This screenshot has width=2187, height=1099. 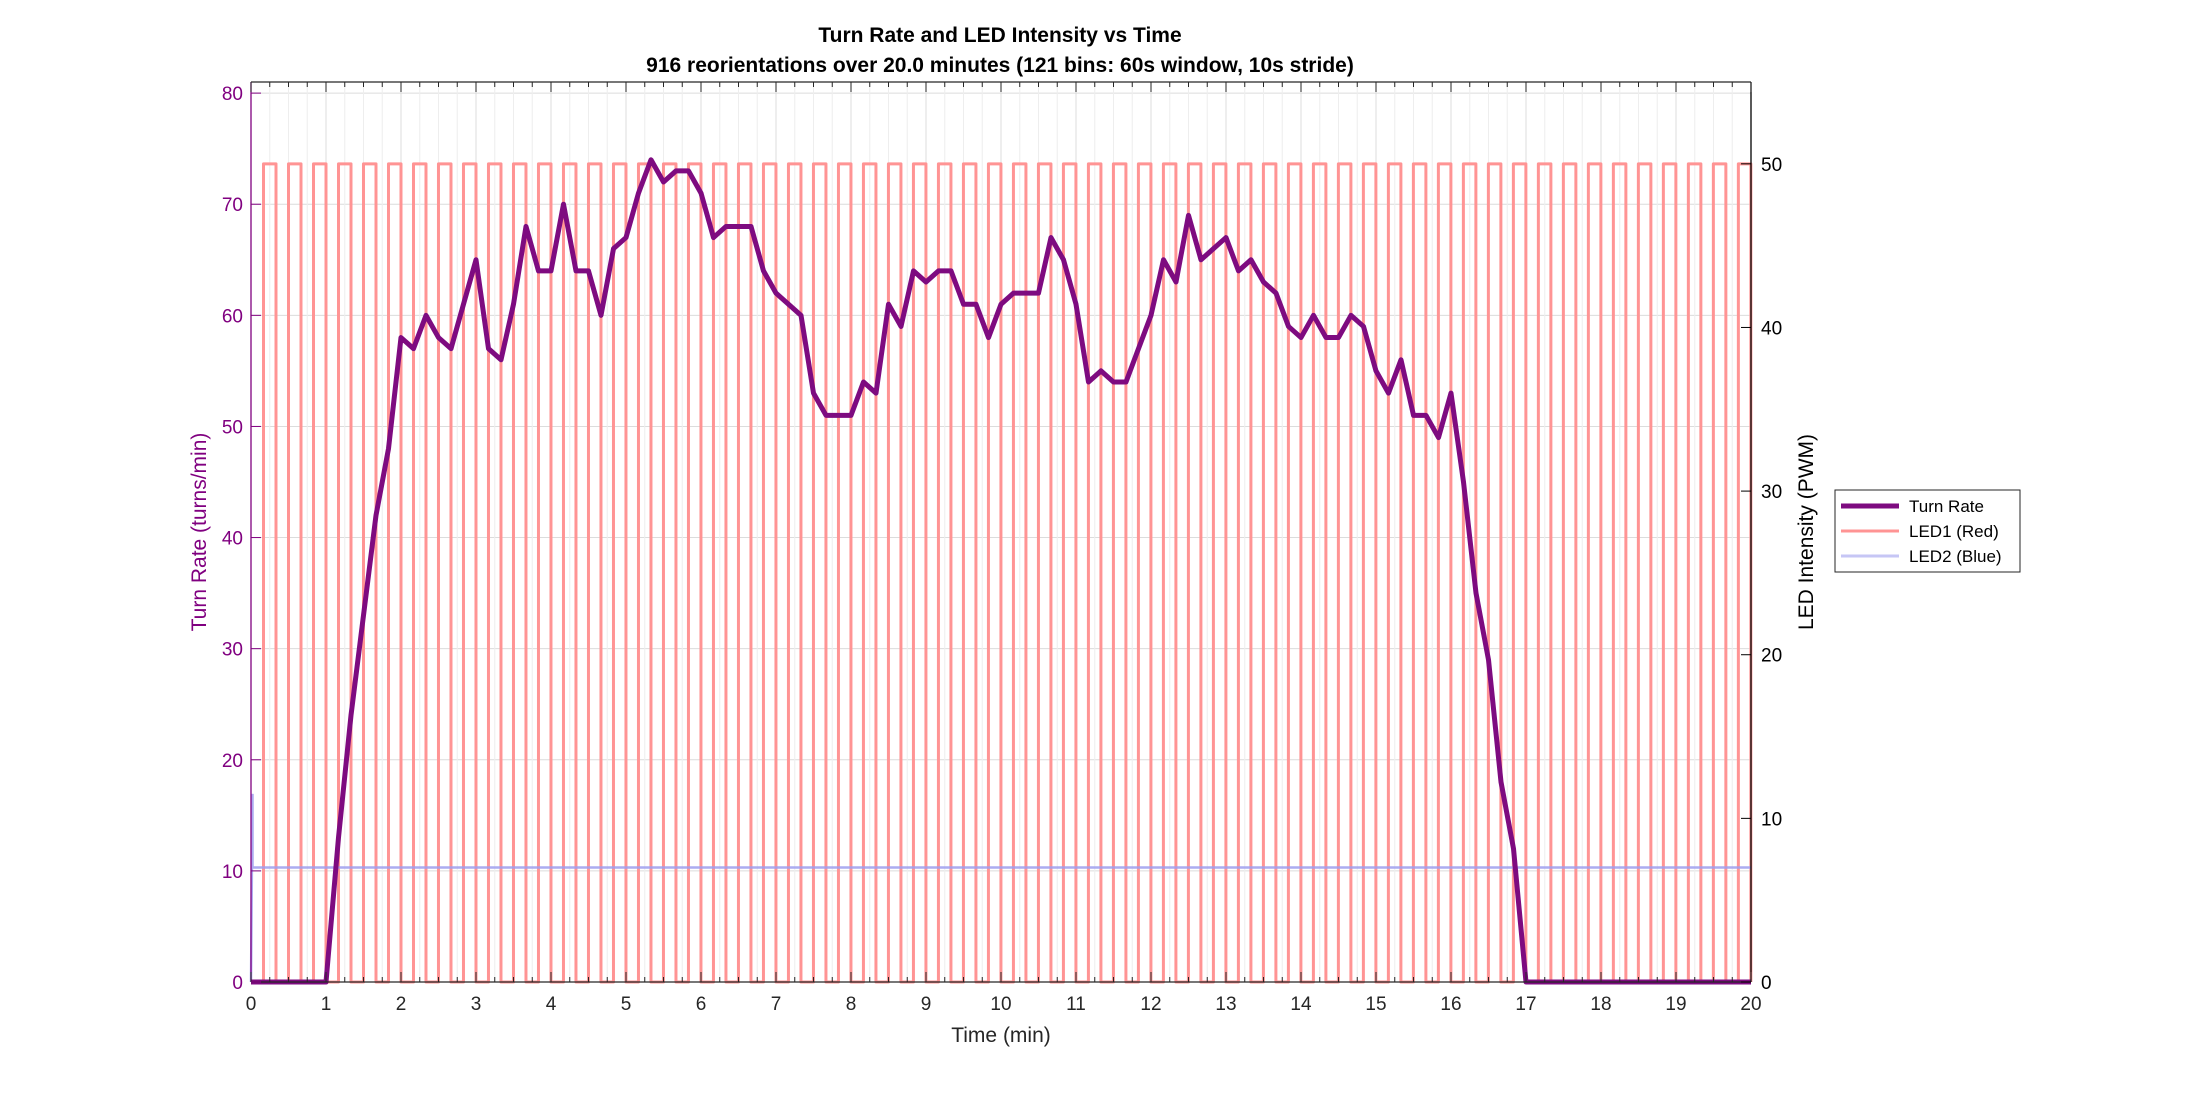 I want to click on y-tick-label-right: 30, so click(x=1771, y=492).